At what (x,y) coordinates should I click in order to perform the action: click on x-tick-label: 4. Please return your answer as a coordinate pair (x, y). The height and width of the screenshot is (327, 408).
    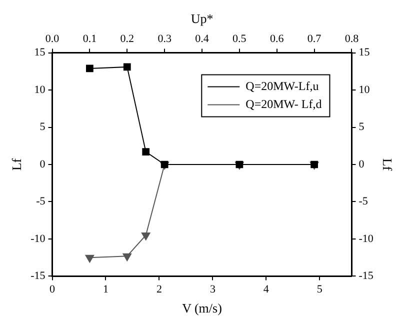
    Looking at the image, I should click on (266, 290).